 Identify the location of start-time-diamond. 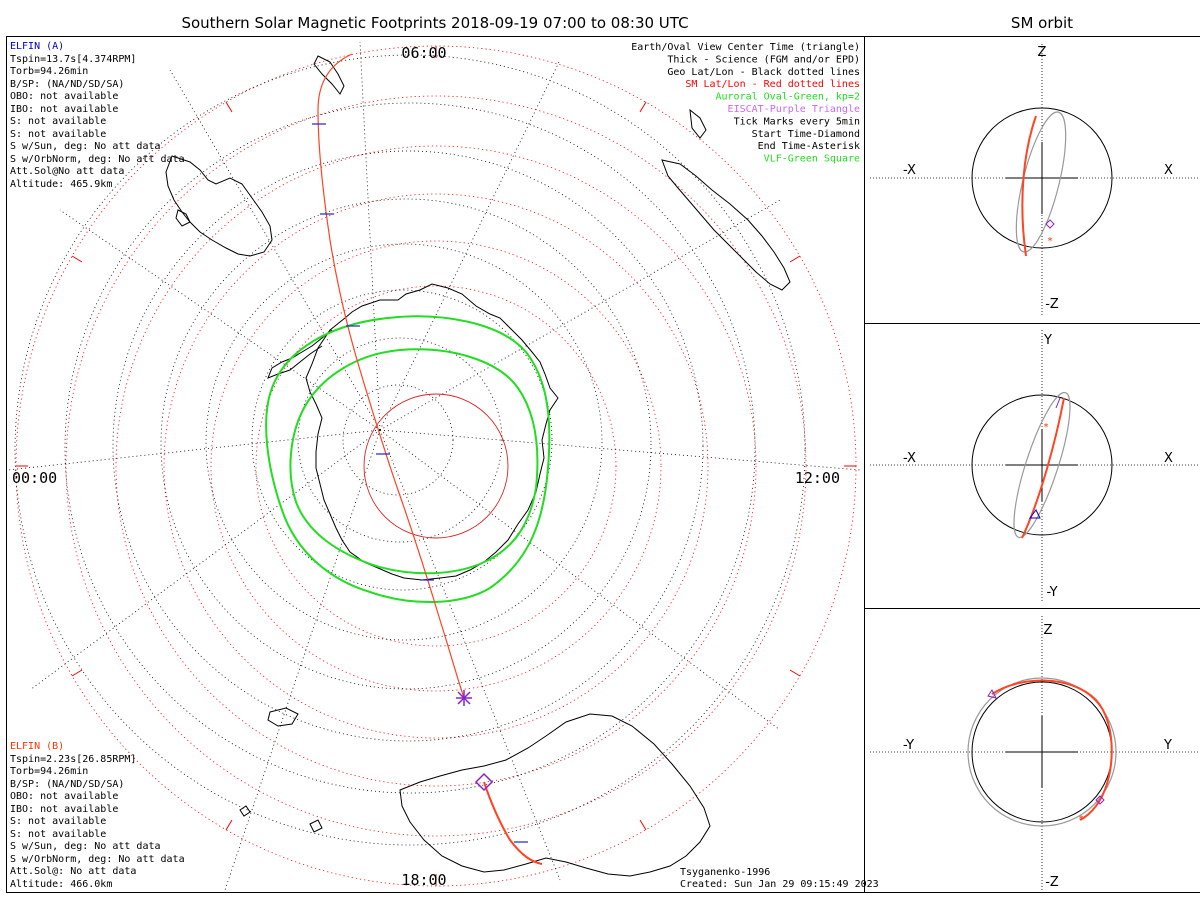
(484, 782).